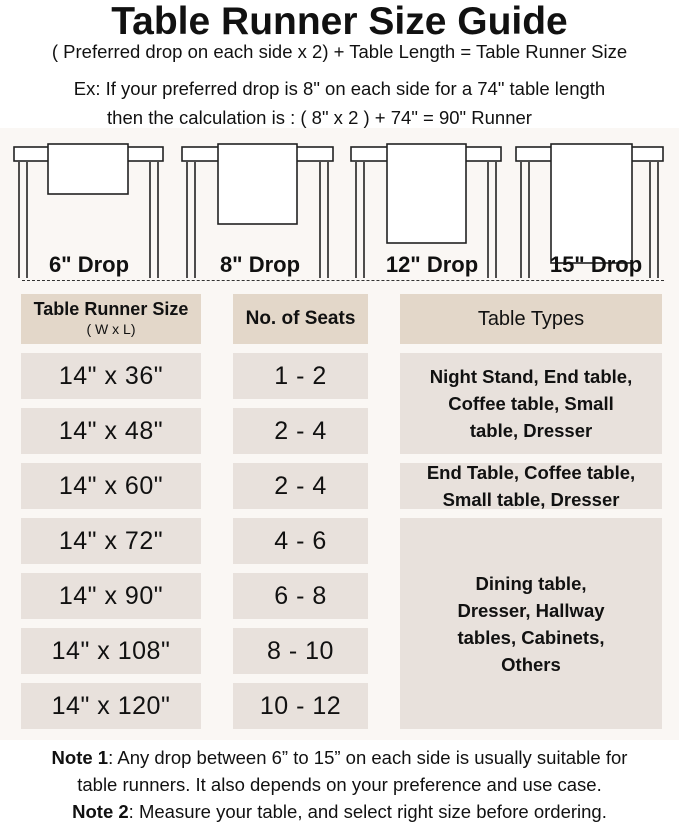 The width and height of the screenshot is (679, 826). Describe the element at coordinates (300, 651) in the screenshot. I see `seats-cell: 8 - 10` at that location.